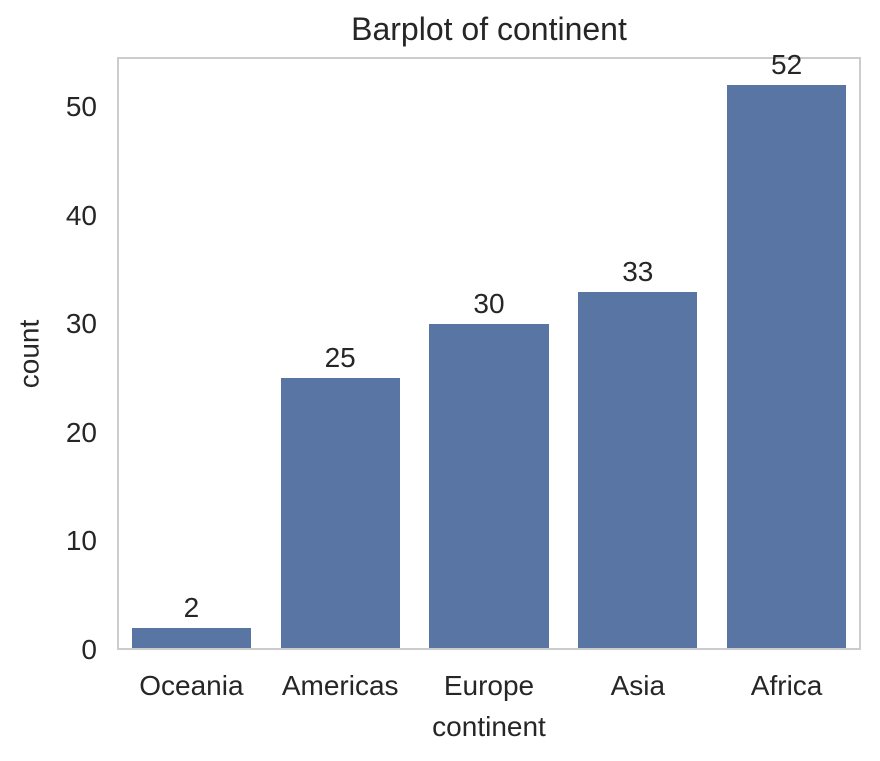 The image size is (880, 761). I want to click on bar-value-label: 2, so click(191, 608).